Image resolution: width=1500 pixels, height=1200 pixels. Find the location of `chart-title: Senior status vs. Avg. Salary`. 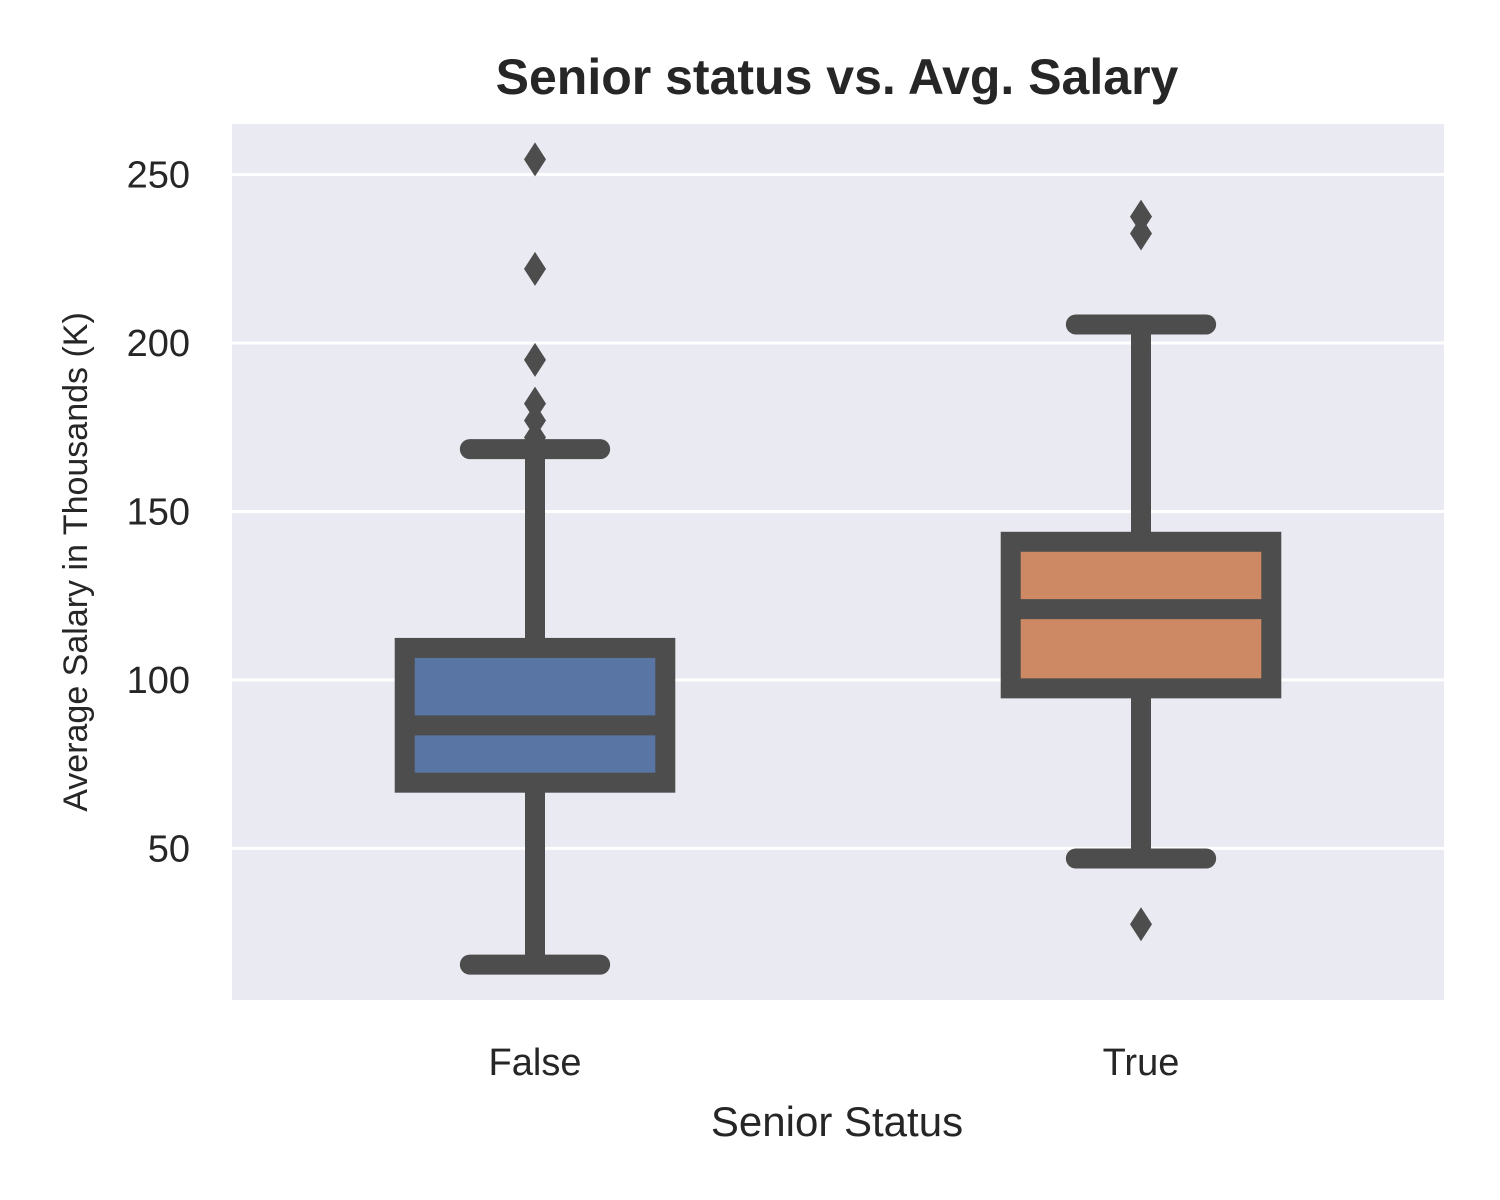

chart-title: Senior status vs. Avg. Salary is located at coordinates (837, 77).